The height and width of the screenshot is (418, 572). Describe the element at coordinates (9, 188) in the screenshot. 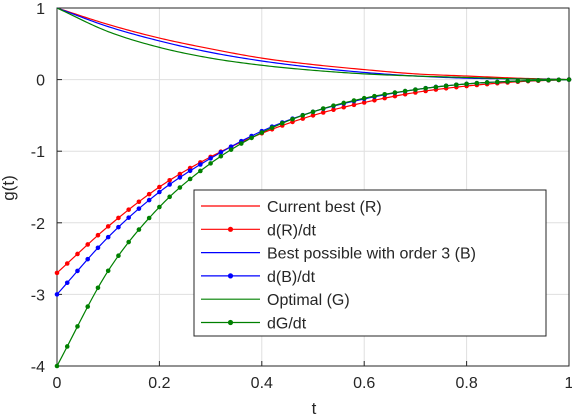

I see `y-axis-label: g(t)` at that location.